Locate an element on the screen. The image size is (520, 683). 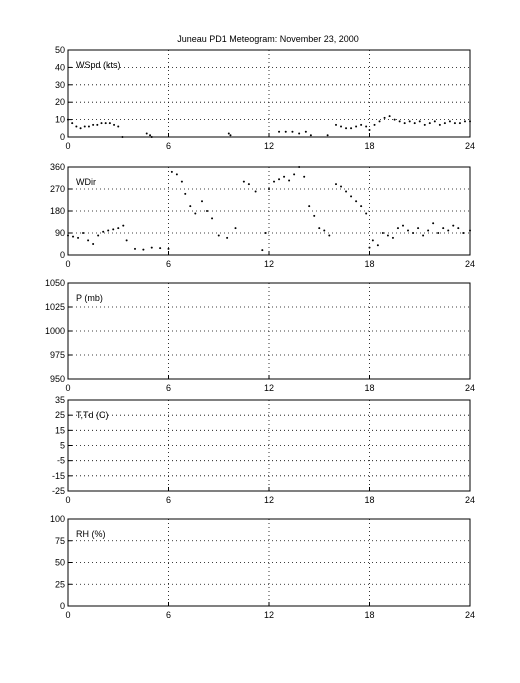
y-tick-label: -15 is located at coordinates (58, 476).